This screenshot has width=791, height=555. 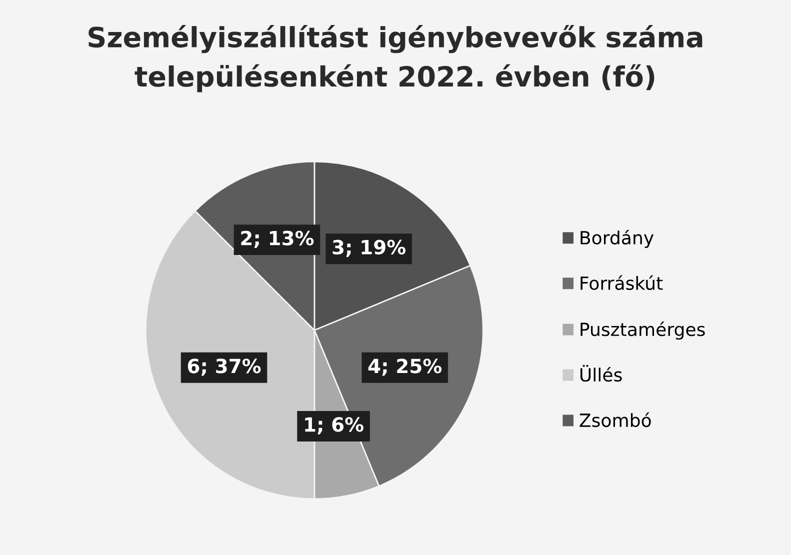 I want to click on data-label: 3; 19%, so click(x=369, y=248).